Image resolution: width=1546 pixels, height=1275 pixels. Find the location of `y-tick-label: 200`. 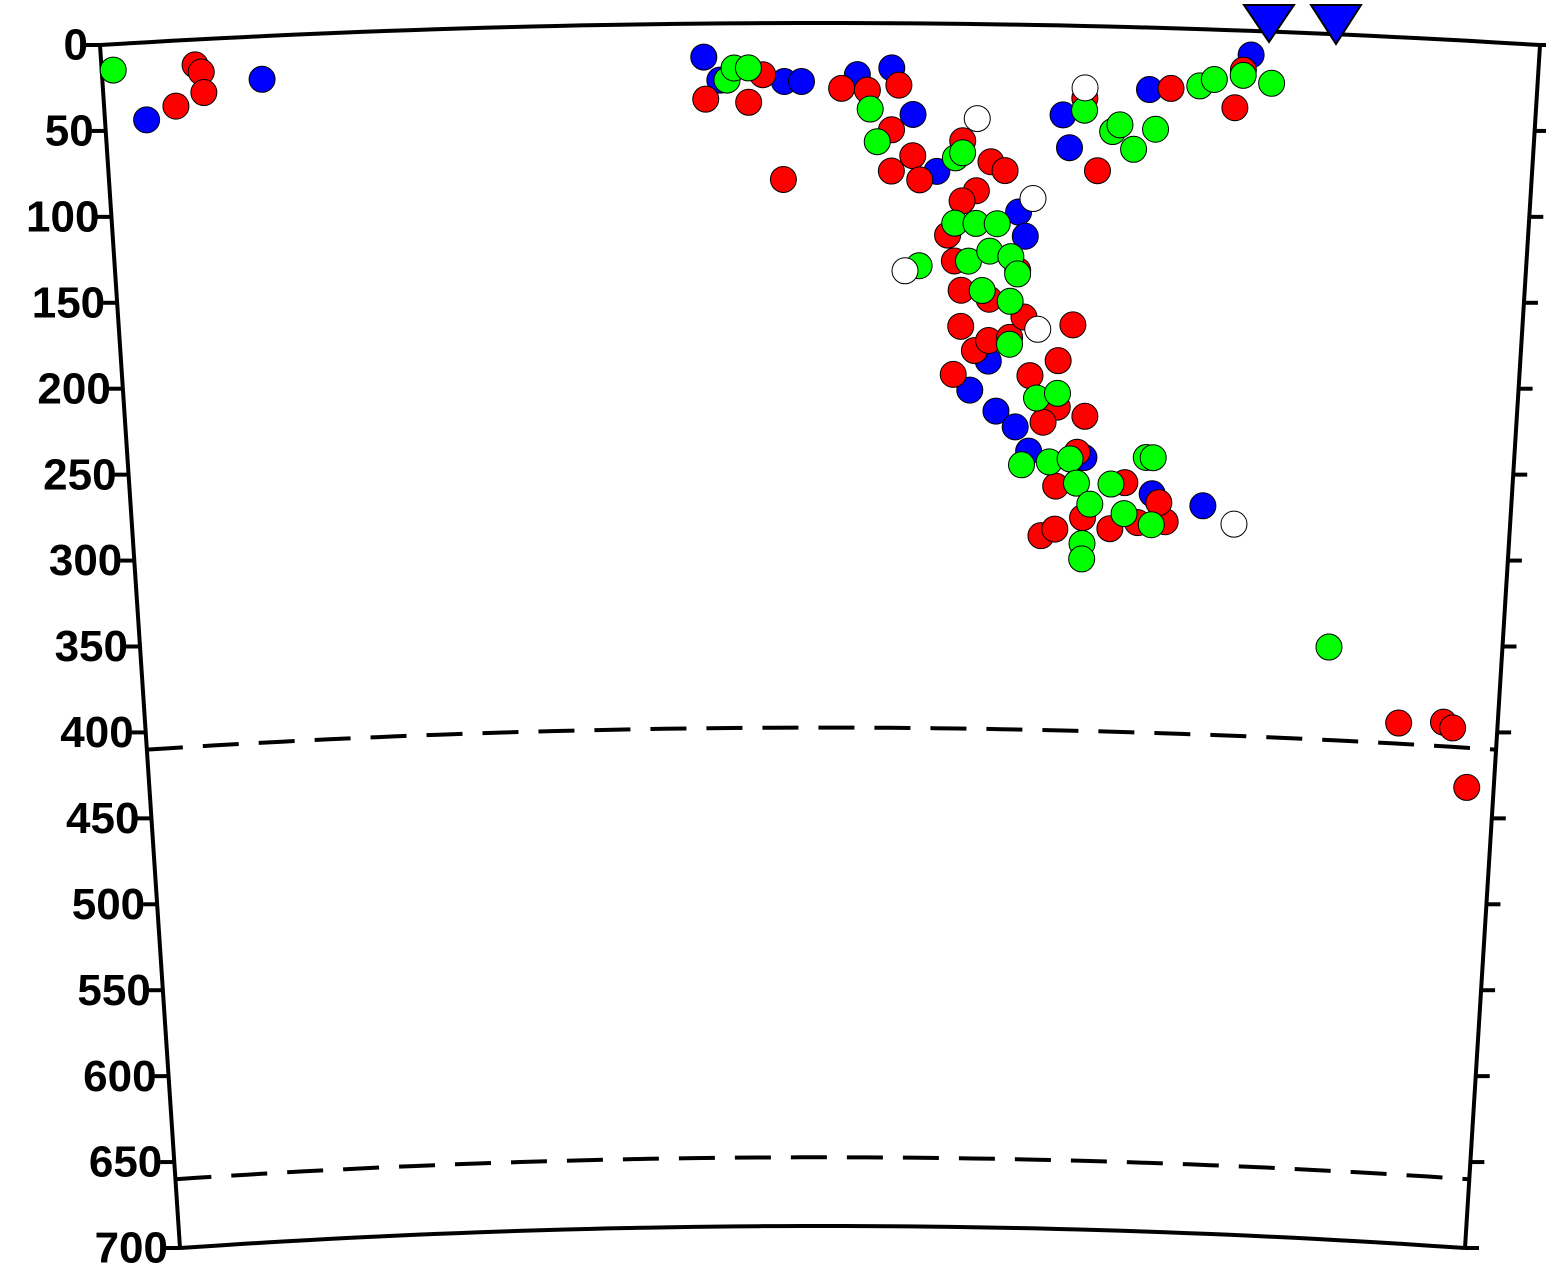

y-tick-label: 200 is located at coordinates (73, 388).